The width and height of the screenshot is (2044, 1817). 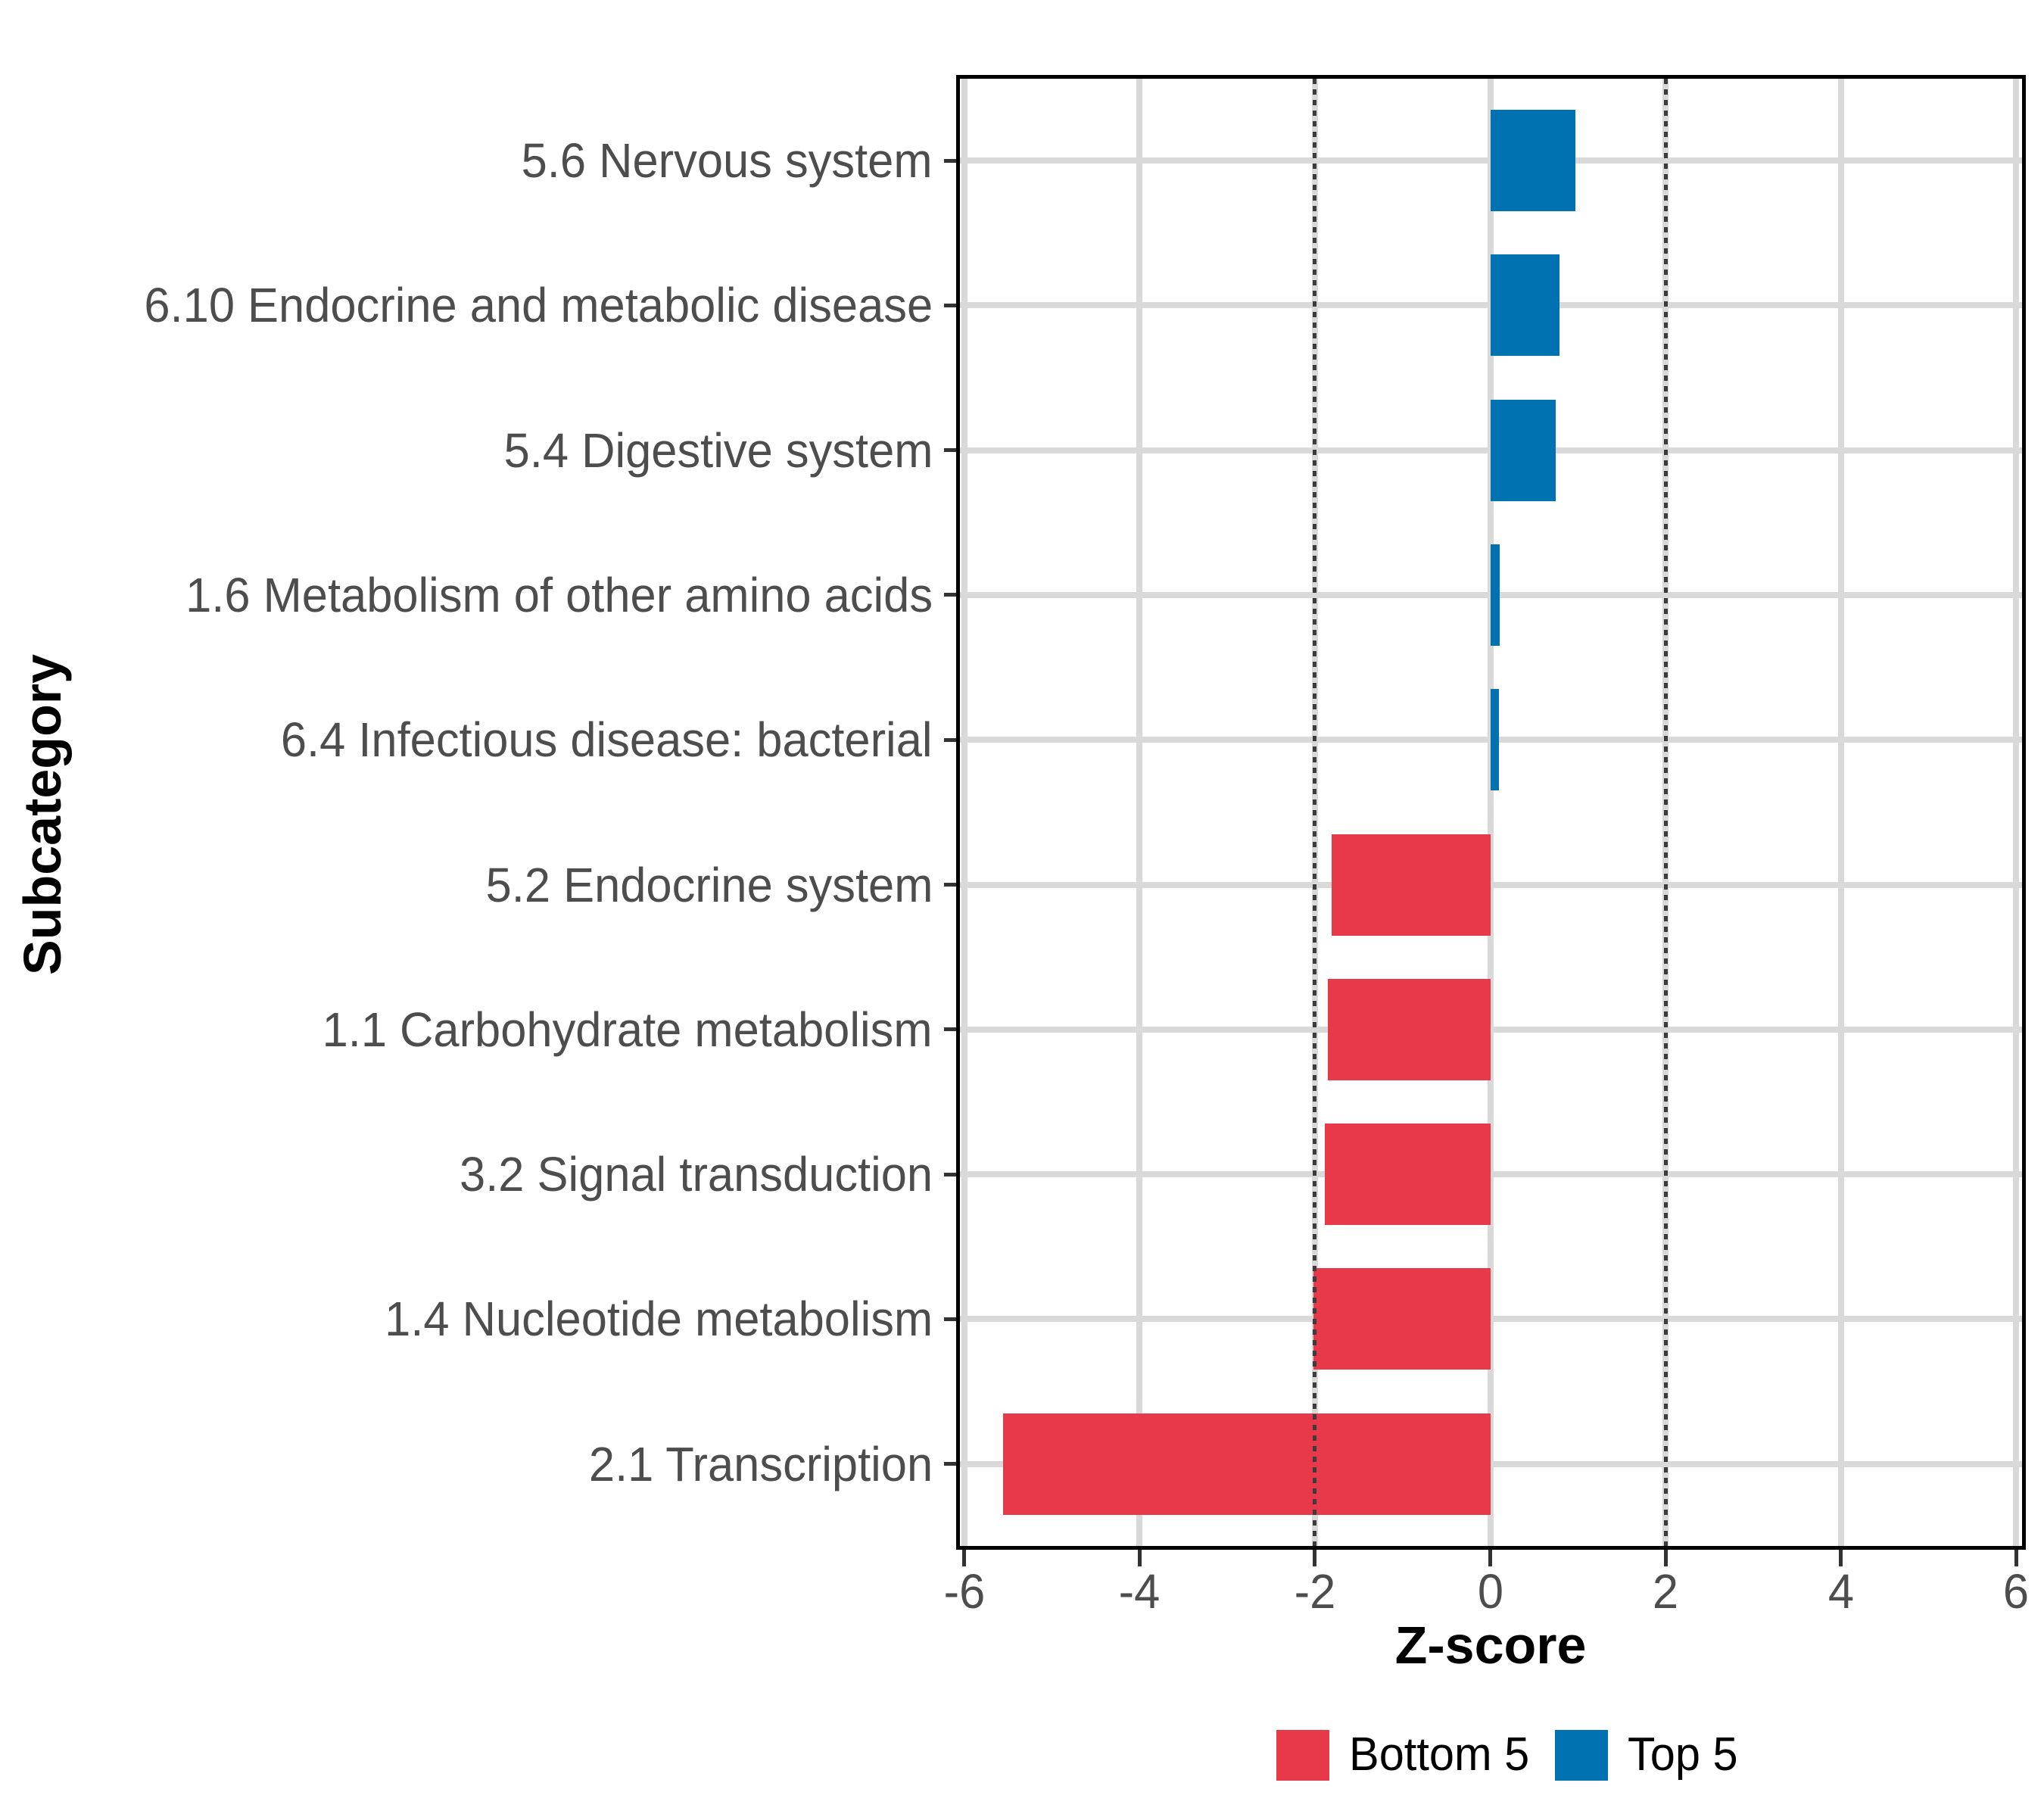 I want to click on legend-swatch-top5, so click(x=1582, y=1755).